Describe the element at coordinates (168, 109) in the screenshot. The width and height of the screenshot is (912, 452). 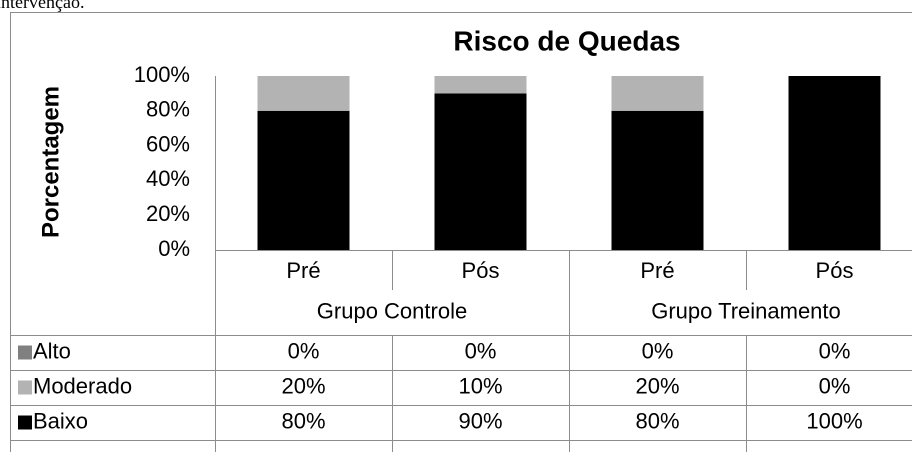
I see `y-tick-label: 80%` at that location.